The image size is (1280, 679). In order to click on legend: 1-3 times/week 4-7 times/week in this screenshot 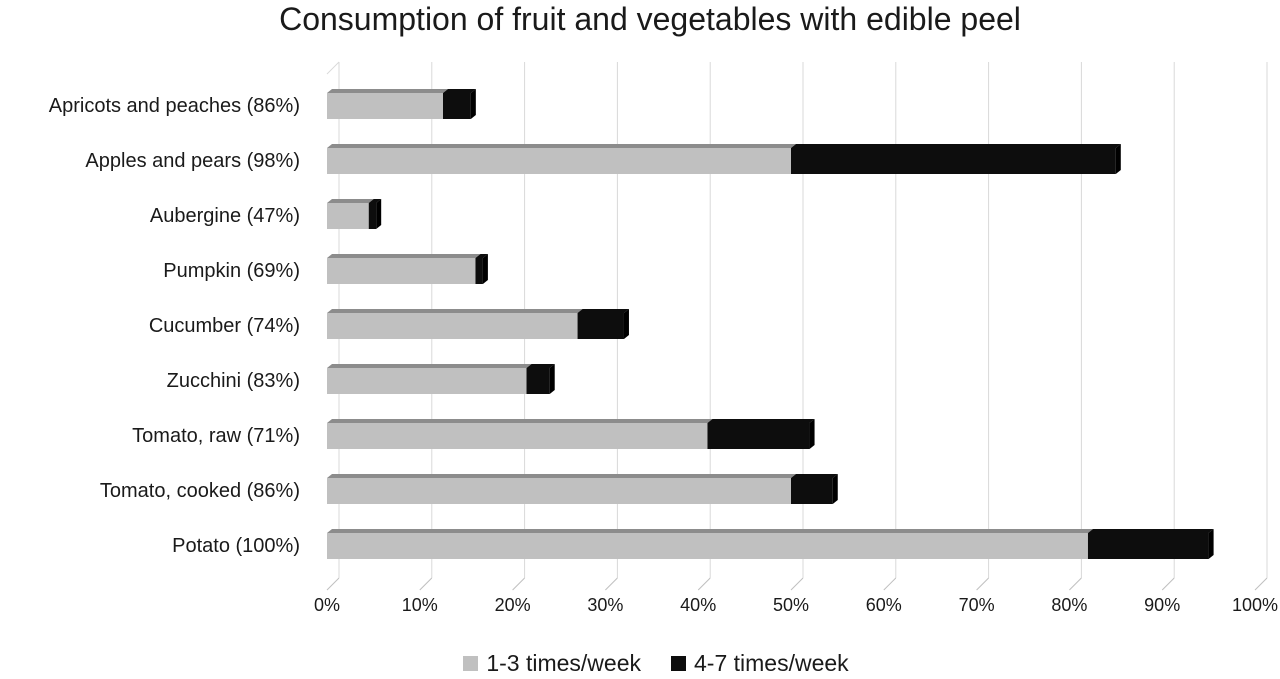, I will do `click(640, 663)`.